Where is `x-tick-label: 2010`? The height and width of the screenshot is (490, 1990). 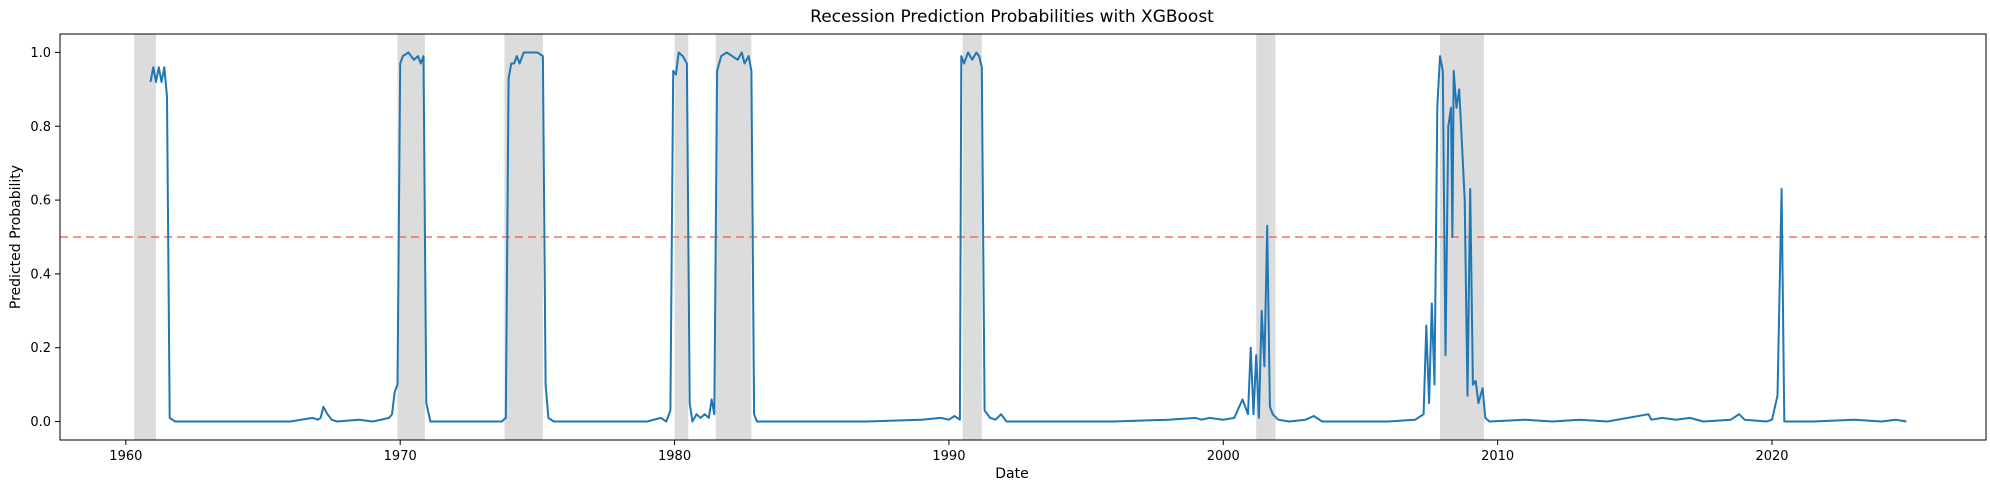 x-tick-label: 2010 is located at coordinates (1497, 456).